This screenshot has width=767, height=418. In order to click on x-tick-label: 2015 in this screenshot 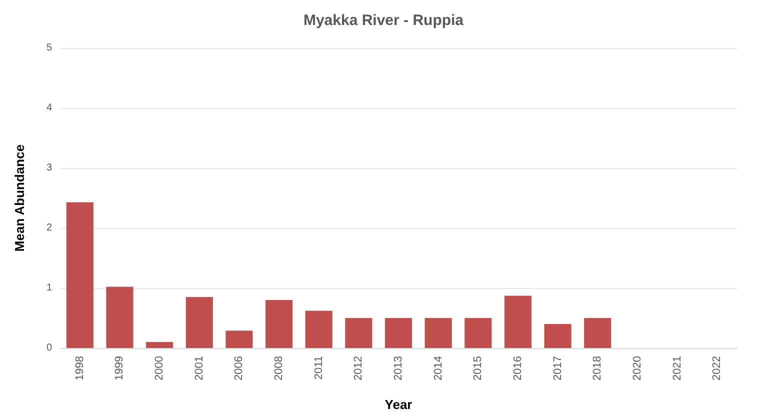, I will do `click(478, 368)`.